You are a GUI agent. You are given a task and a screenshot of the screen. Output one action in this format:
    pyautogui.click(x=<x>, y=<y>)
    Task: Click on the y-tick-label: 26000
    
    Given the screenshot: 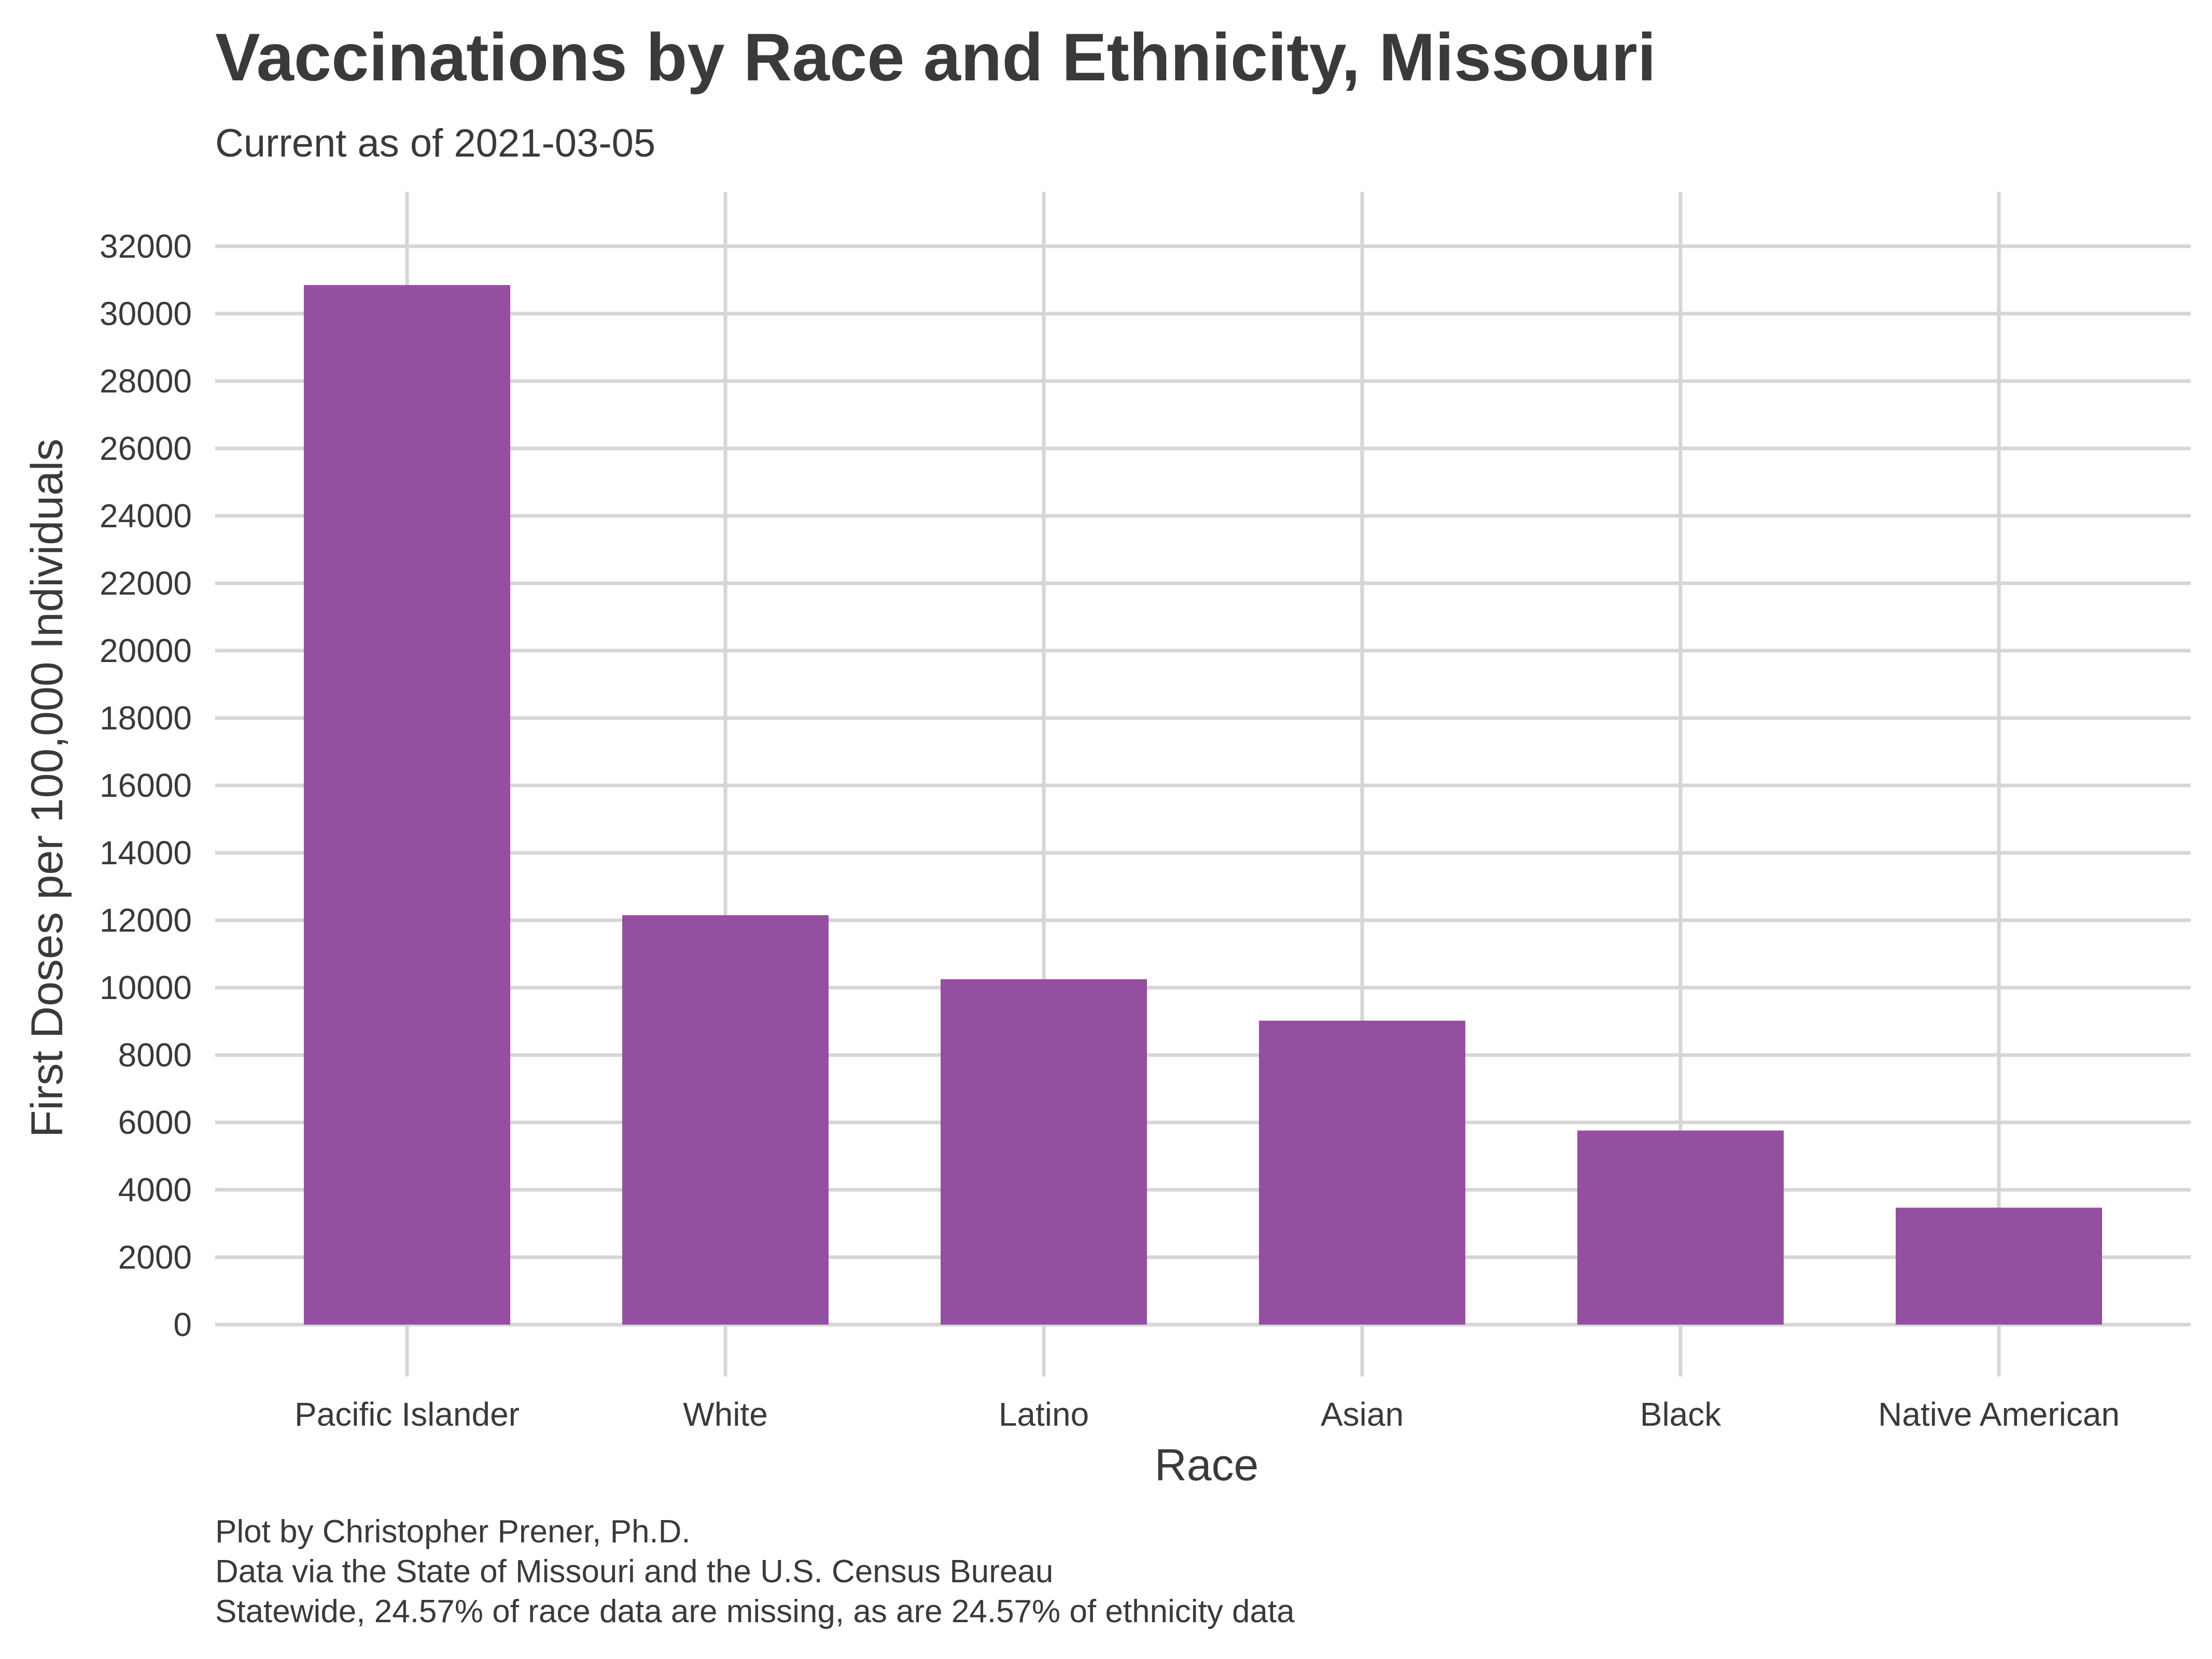 What is the action you would take?
    pyautogui.click(x=146, y=448)
    